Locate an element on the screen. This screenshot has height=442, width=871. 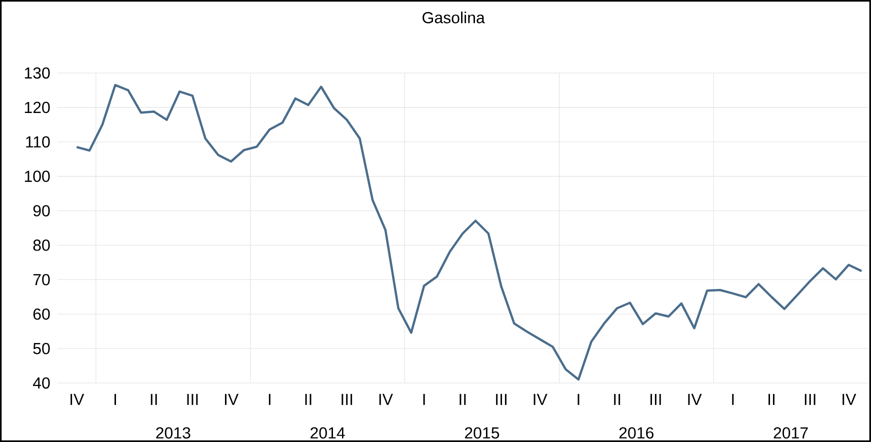
chart-title: Gasolina is located at coordinates (453, 18).